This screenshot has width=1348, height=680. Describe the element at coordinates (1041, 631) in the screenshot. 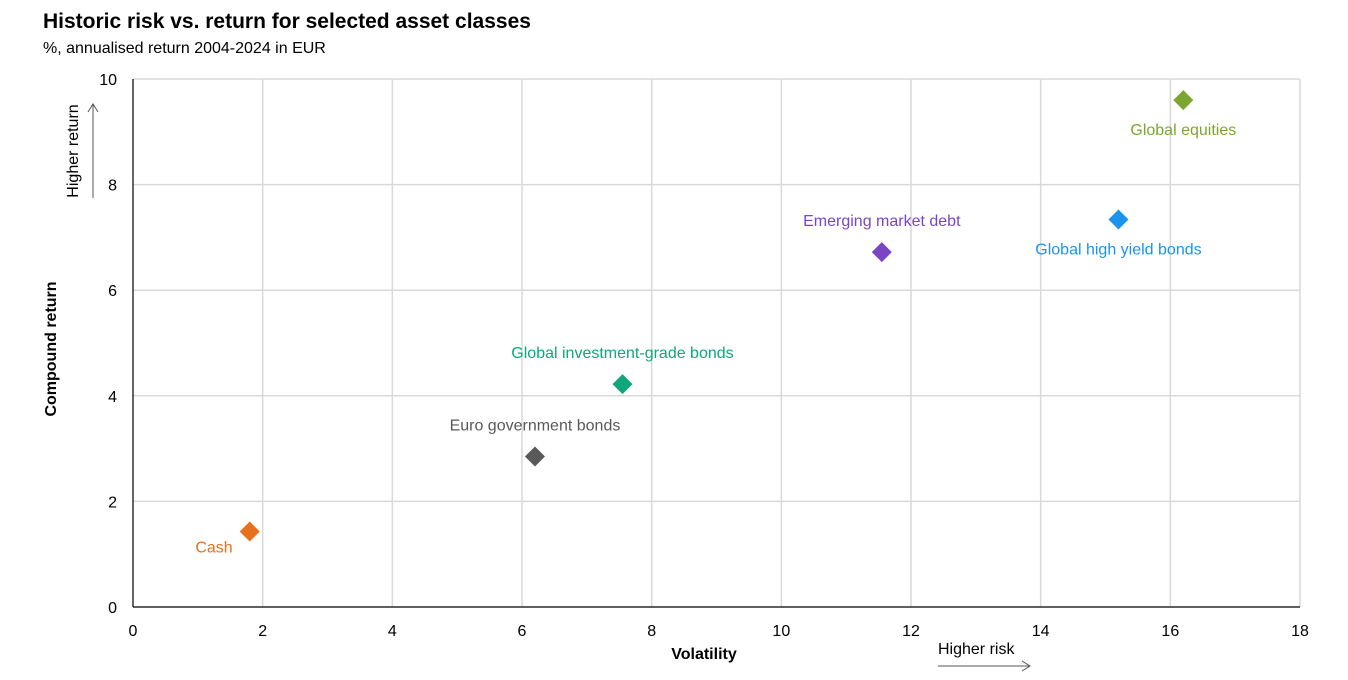

I see `x-tick-label: 14` at that location.